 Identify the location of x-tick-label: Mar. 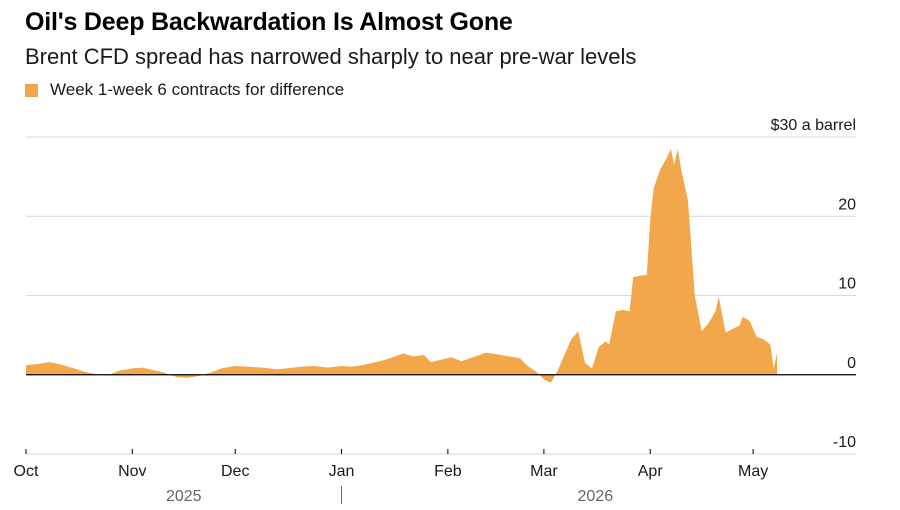
(544, 471).